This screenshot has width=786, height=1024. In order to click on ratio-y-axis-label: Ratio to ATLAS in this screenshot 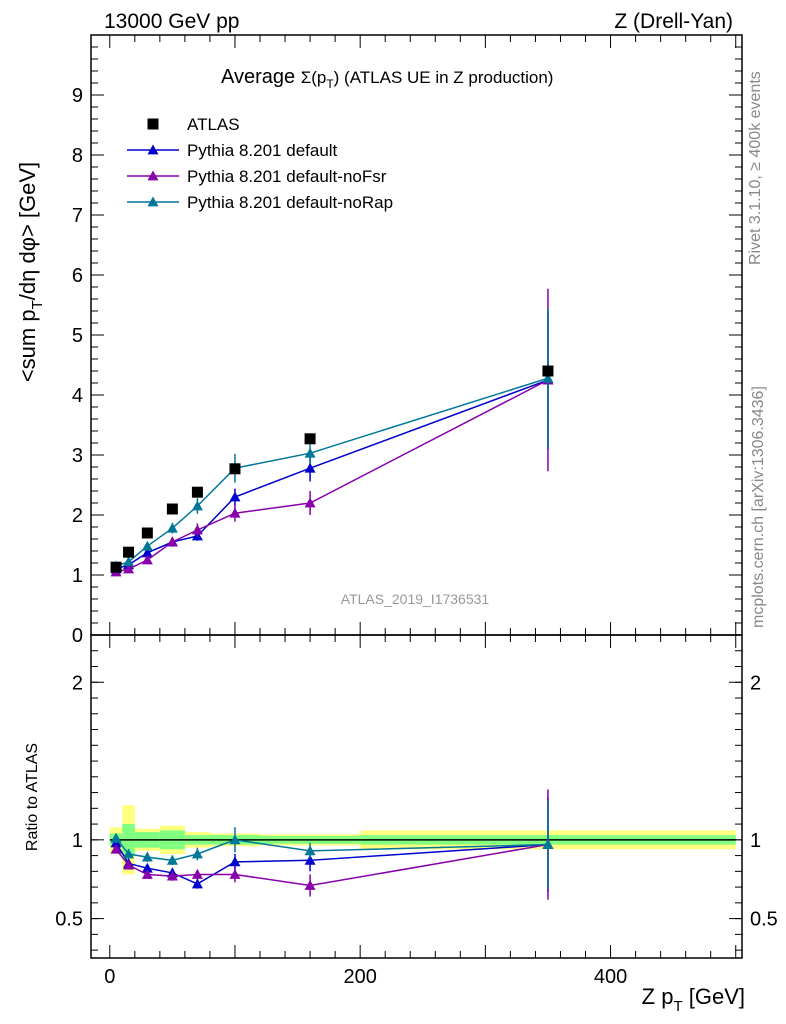, I will do `click(32, 797)`.